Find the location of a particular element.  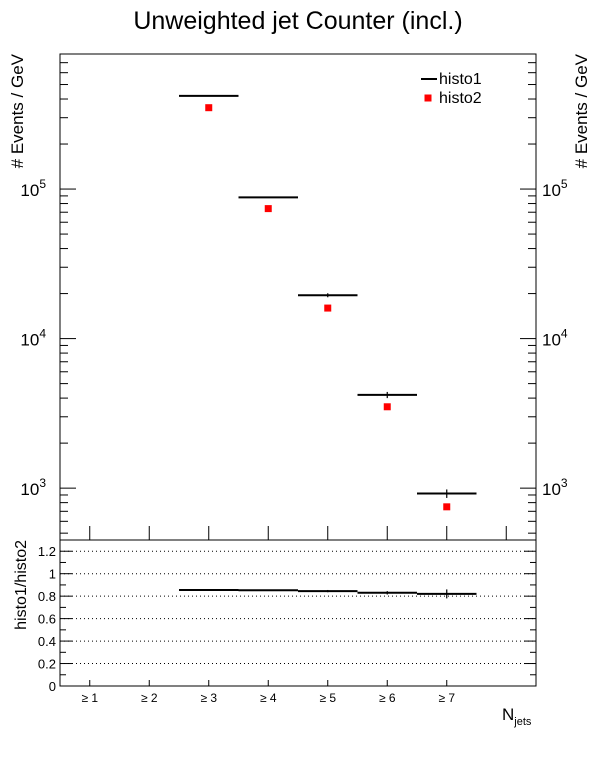

chart-title: Unweighted jet Counter (incl.) is located at coordinates (297, 21).